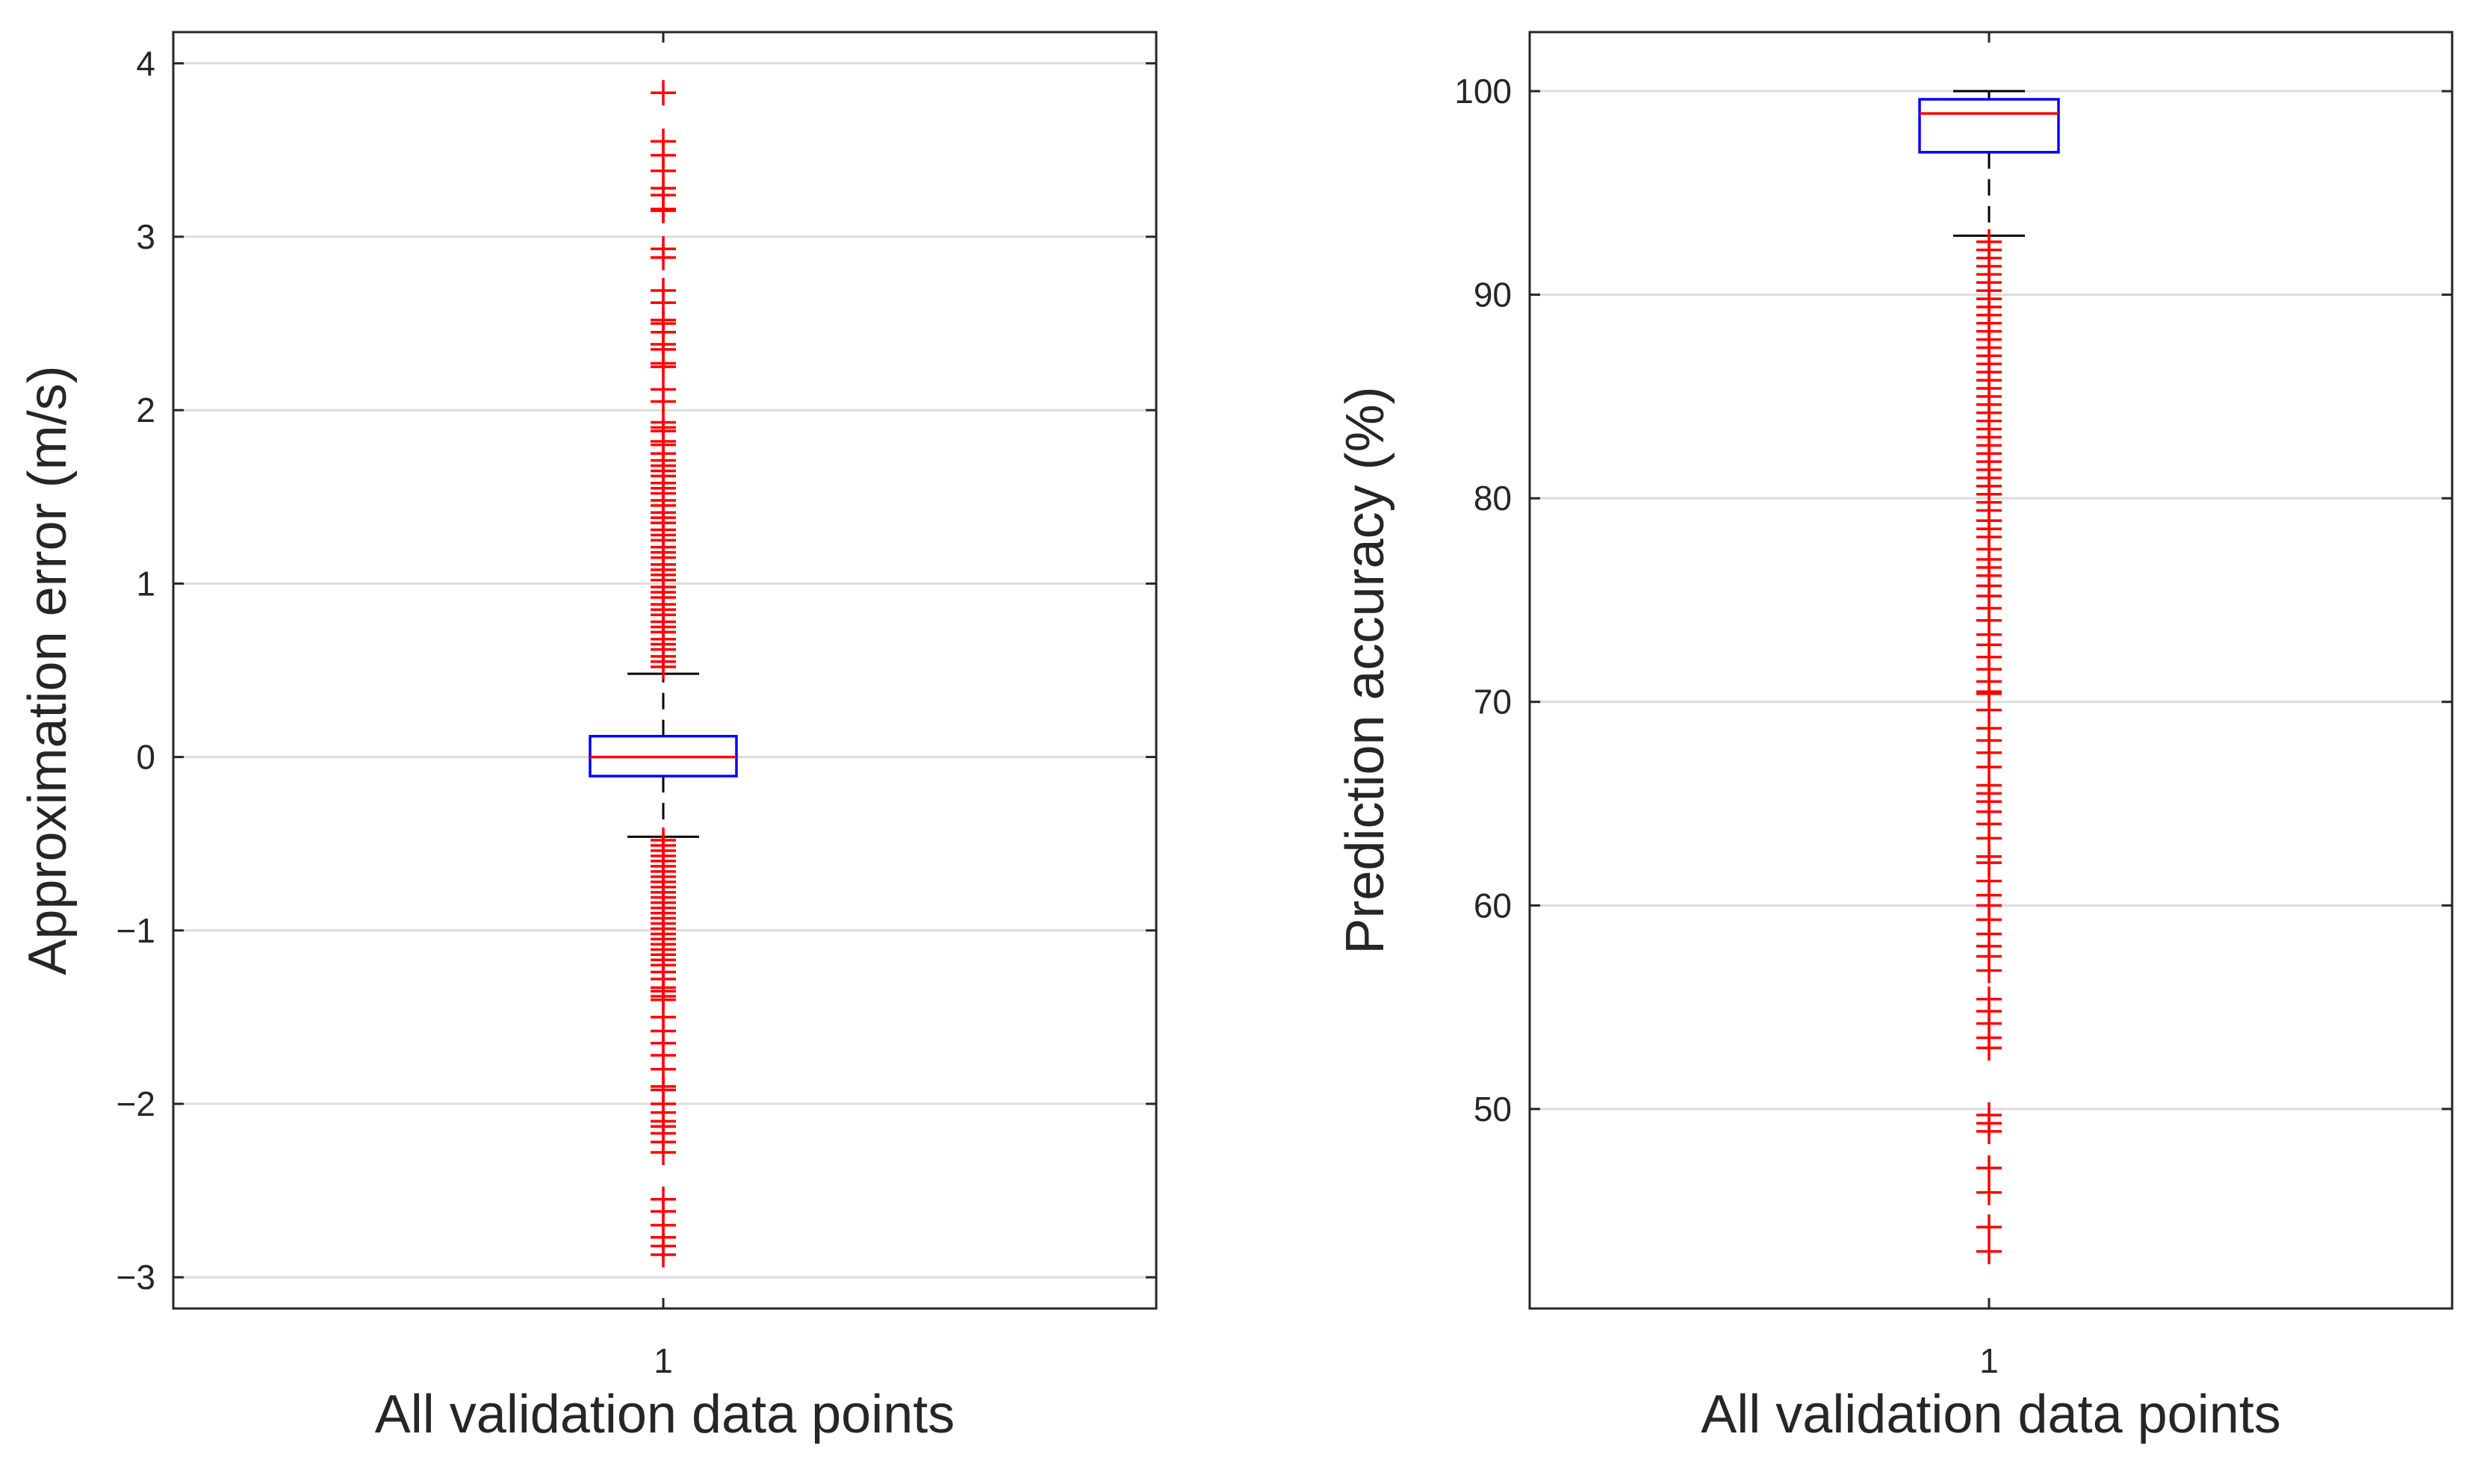  What do you see at coordinates (145, 584) in the screenshot?
I see `y-tick-label: 1` at bounding box center [145, 584].